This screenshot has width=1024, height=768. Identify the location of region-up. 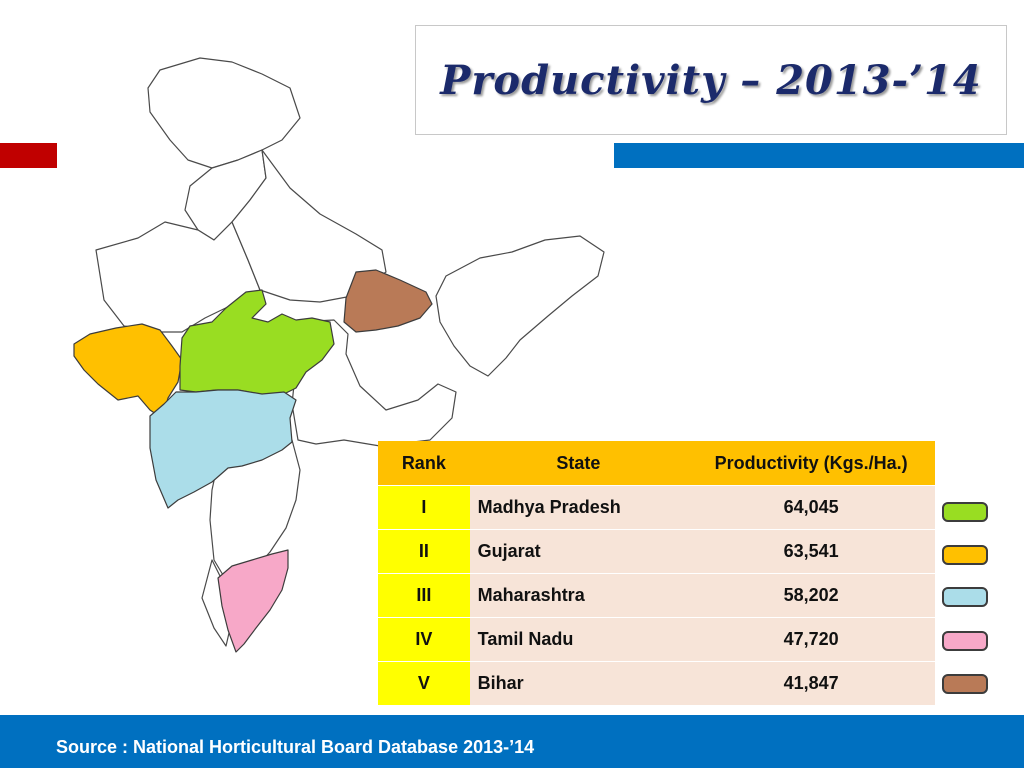
(309, 226).